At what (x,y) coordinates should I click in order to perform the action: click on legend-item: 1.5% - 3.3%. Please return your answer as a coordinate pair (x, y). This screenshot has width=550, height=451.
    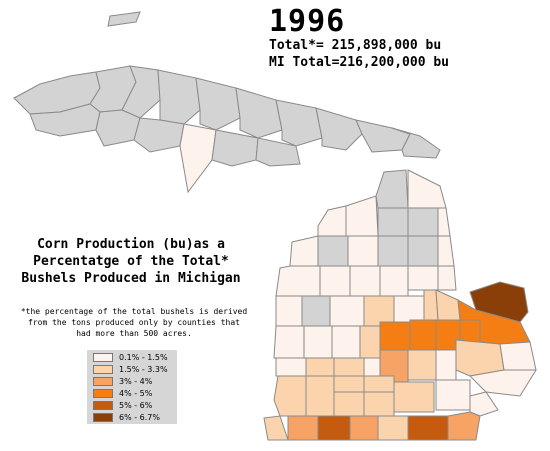
    Looking at the image, I should click on (130, 369).